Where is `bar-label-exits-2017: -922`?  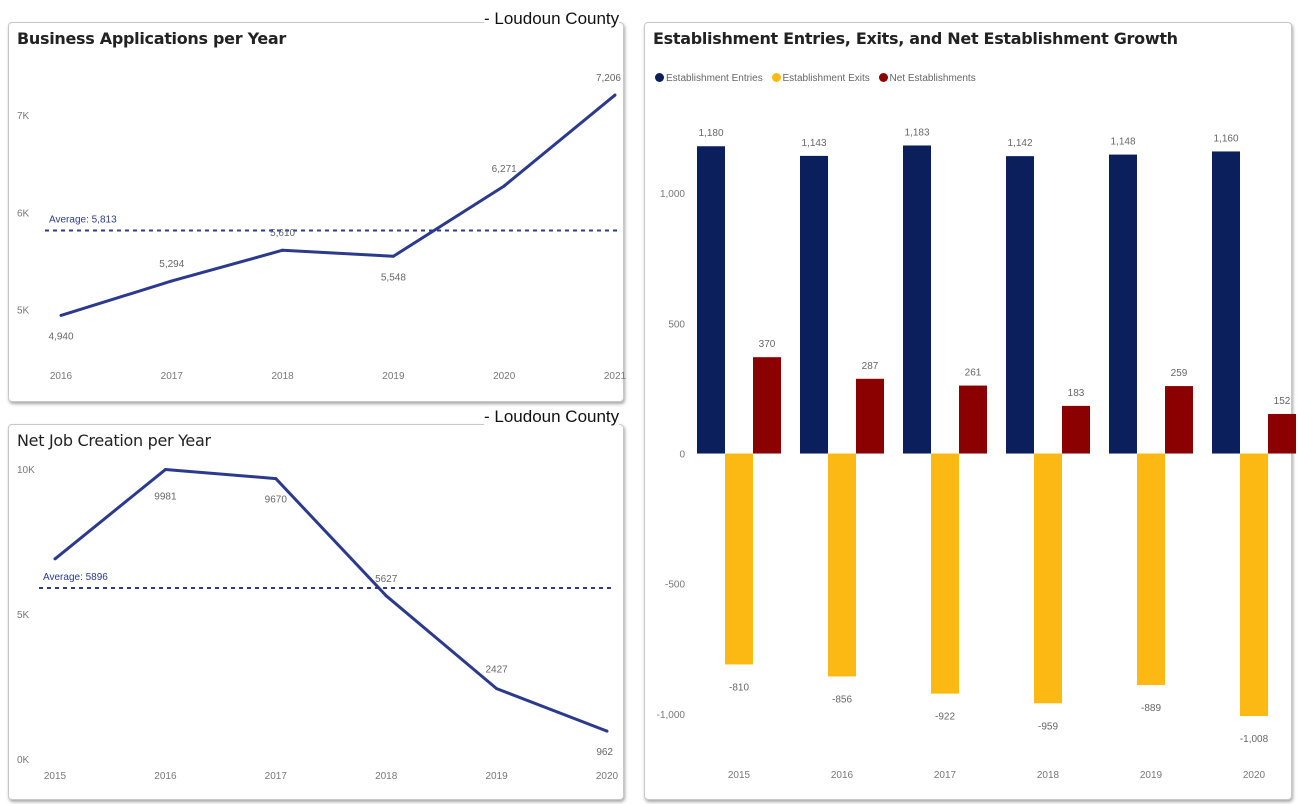
bar-label-exits-2017: -922 is located at coordinates (945, 717).